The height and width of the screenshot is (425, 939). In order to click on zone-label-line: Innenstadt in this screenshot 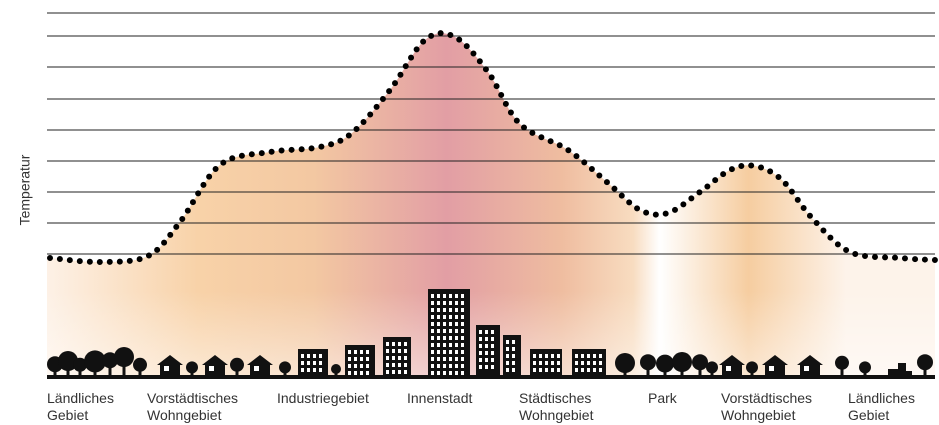, I will do `click(439, 398)`.